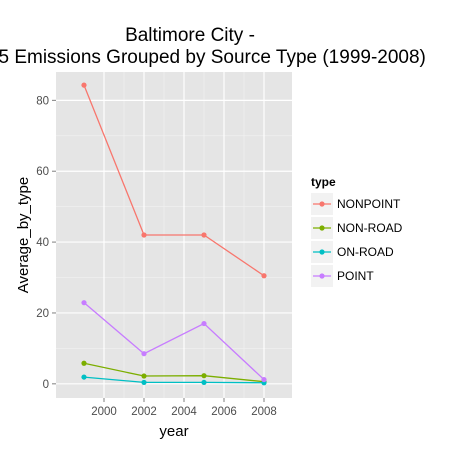 Image resolution: width=450 pixels, height=450 pixels. Describe the element at coordinates (323, 182) in the screenshot. I see `legend-title: type` at that location.